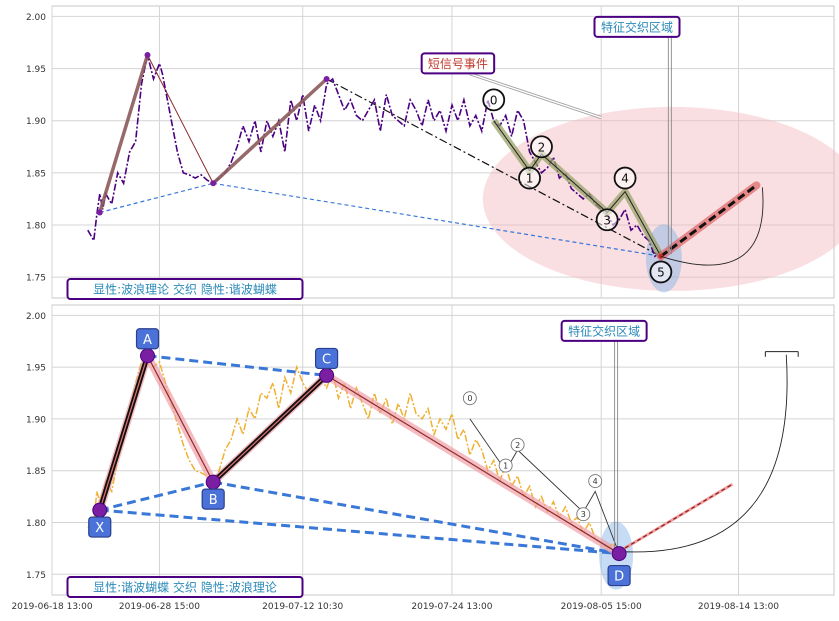 The width and height of the screenshot is (839, 621). I want to click on pattern-node-label: B, so click(213, 500).